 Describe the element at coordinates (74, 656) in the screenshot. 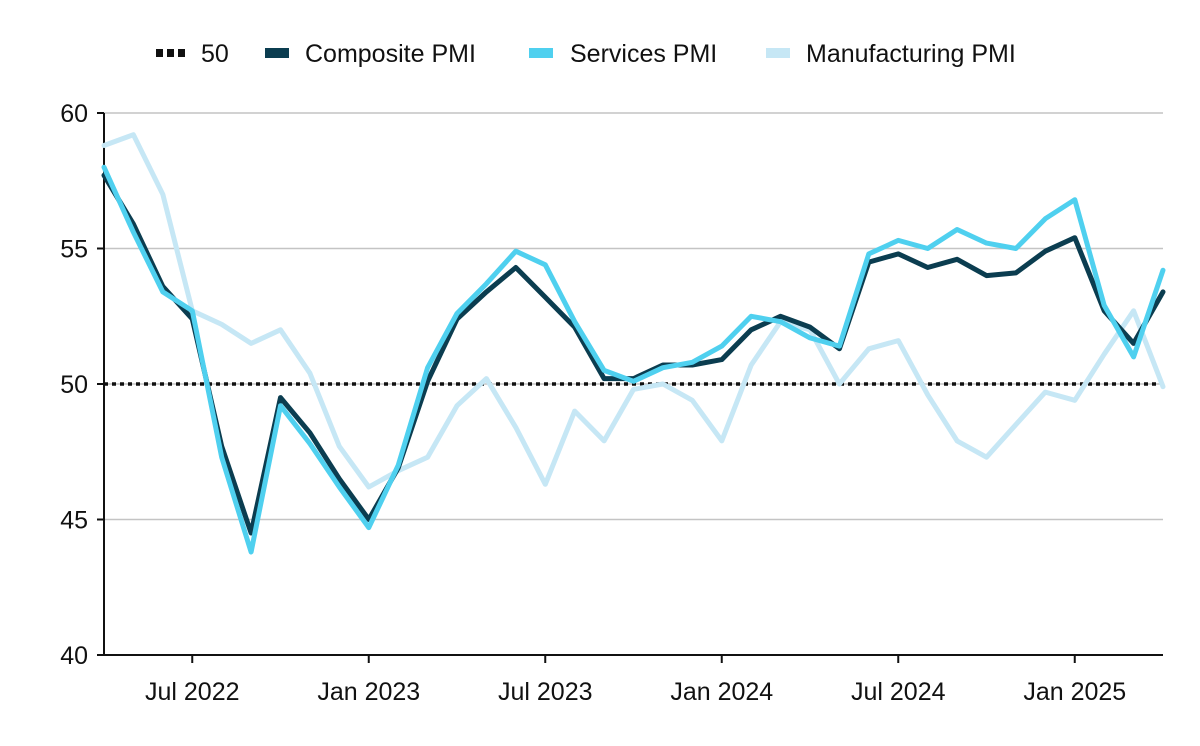

I see `y-tick-label: 40` at that location.